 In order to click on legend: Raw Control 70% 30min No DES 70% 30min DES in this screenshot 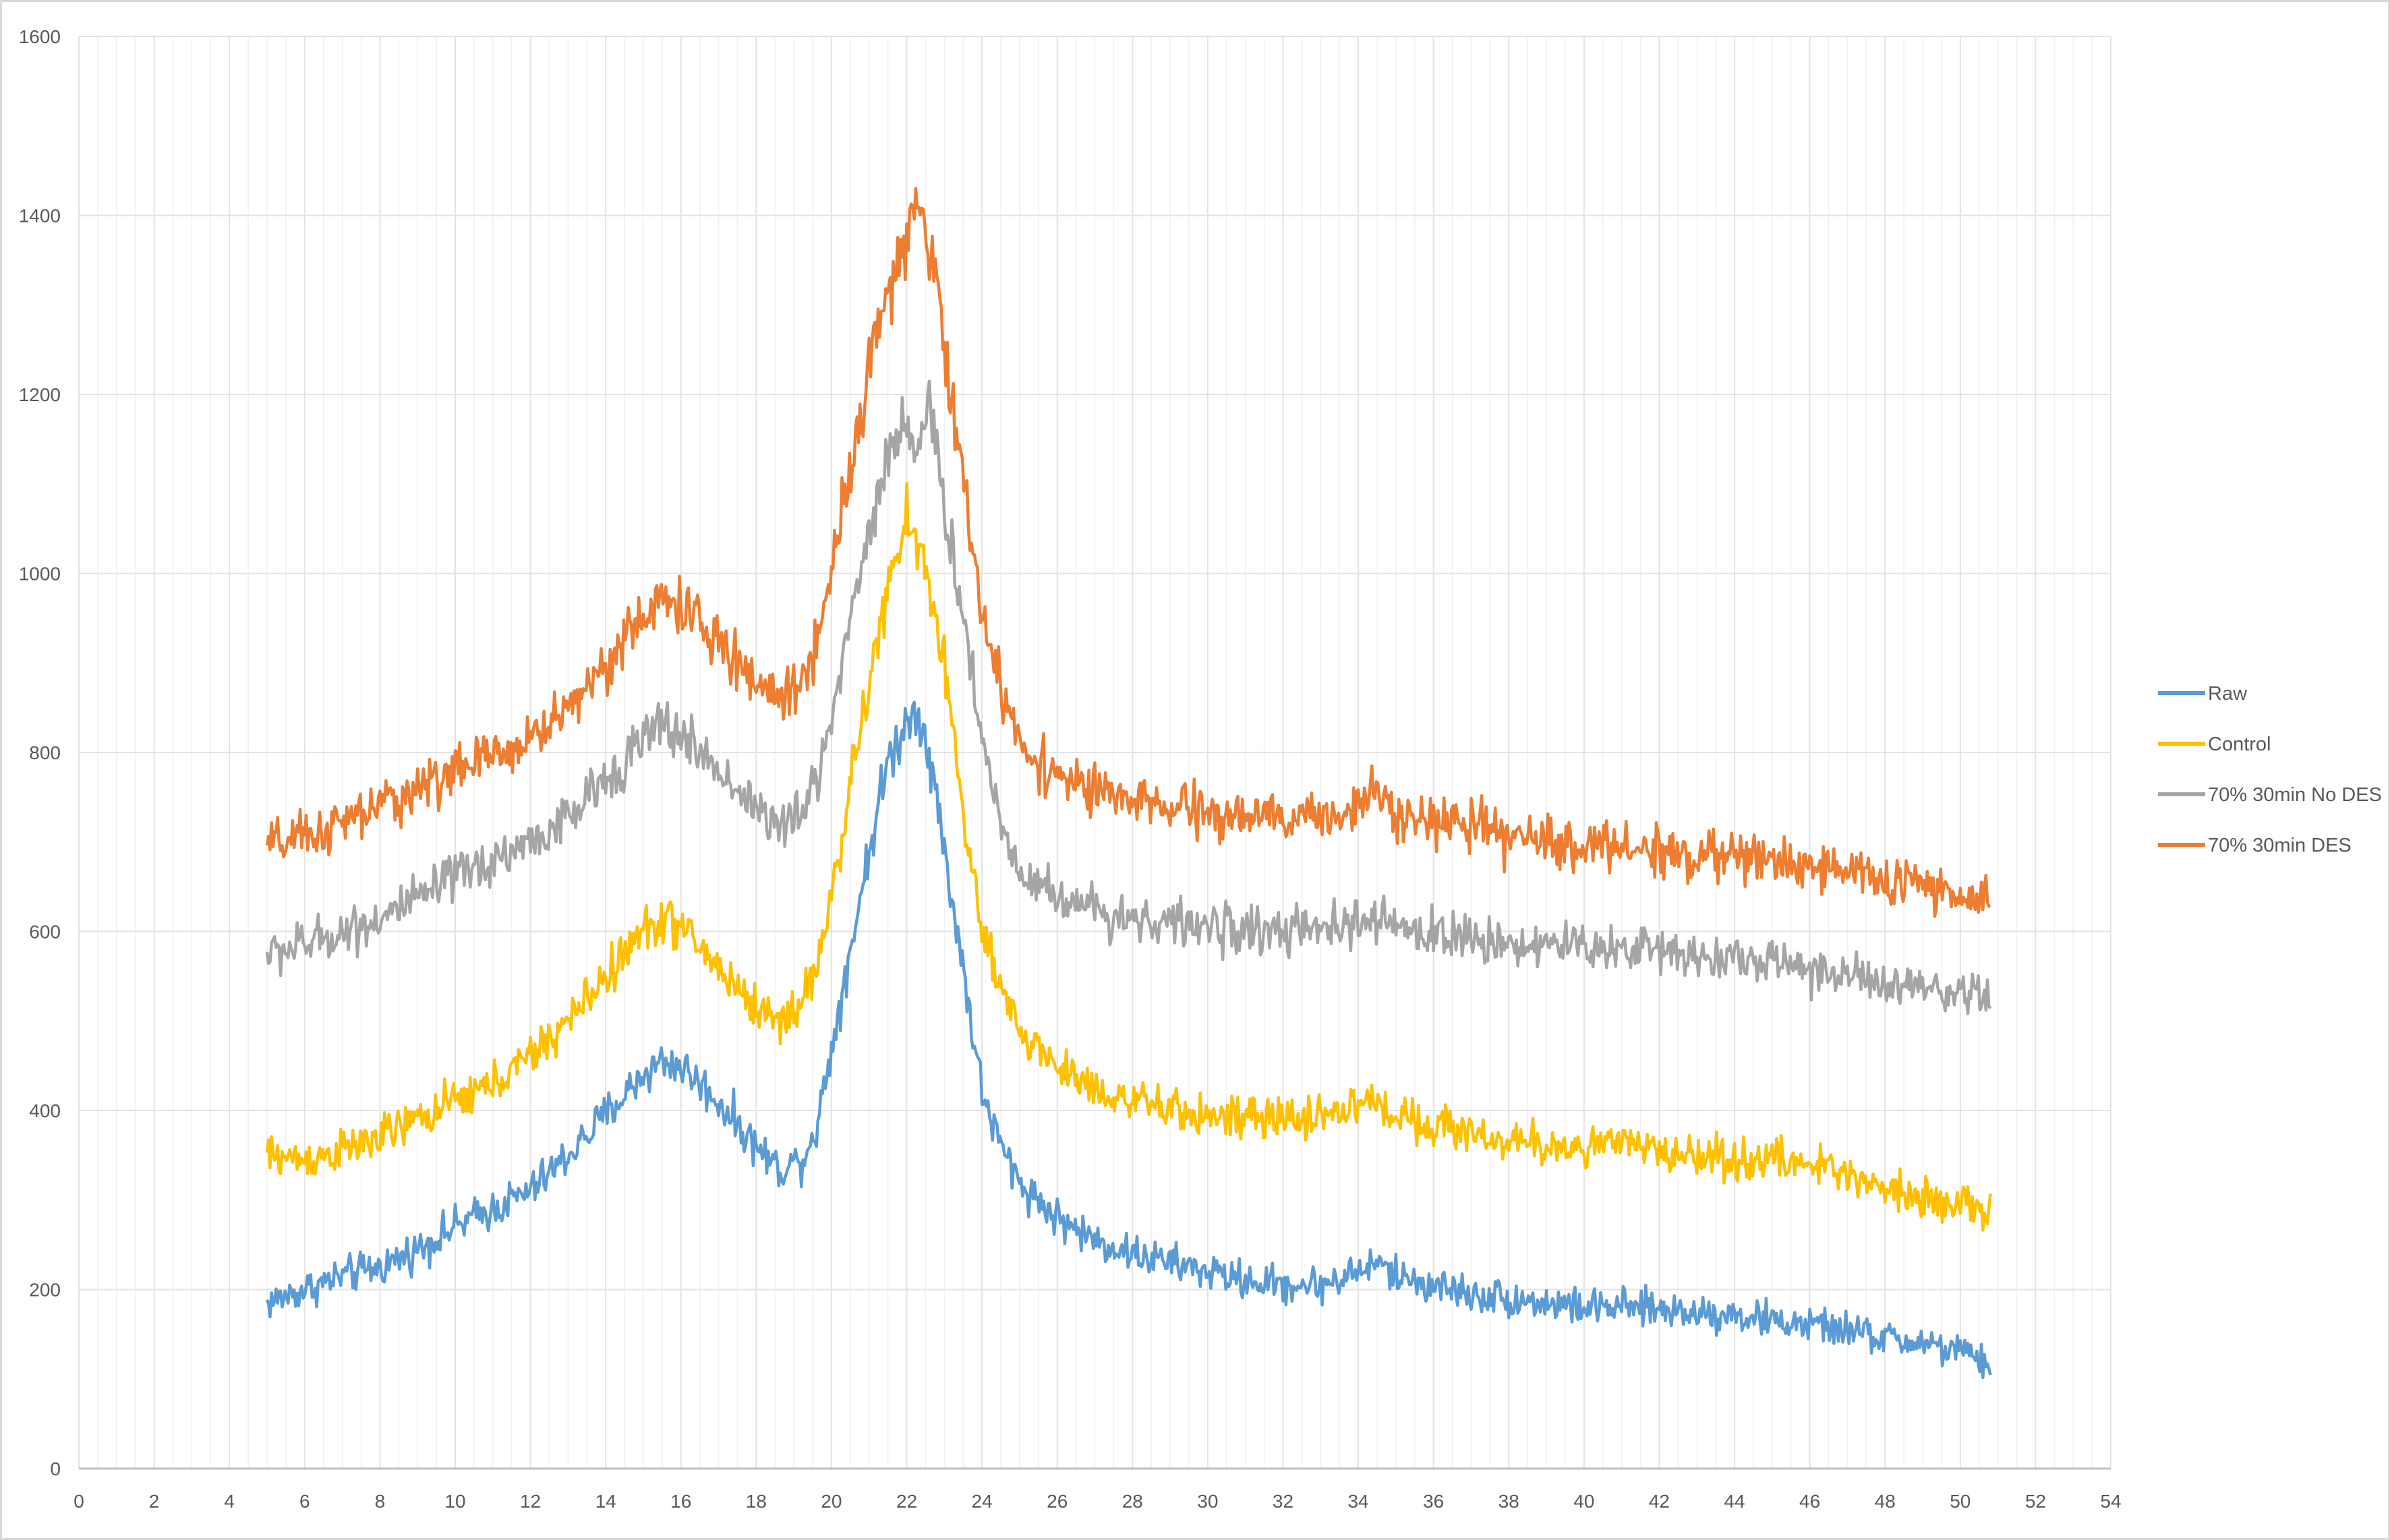, I will do `click(2270, 769)`.